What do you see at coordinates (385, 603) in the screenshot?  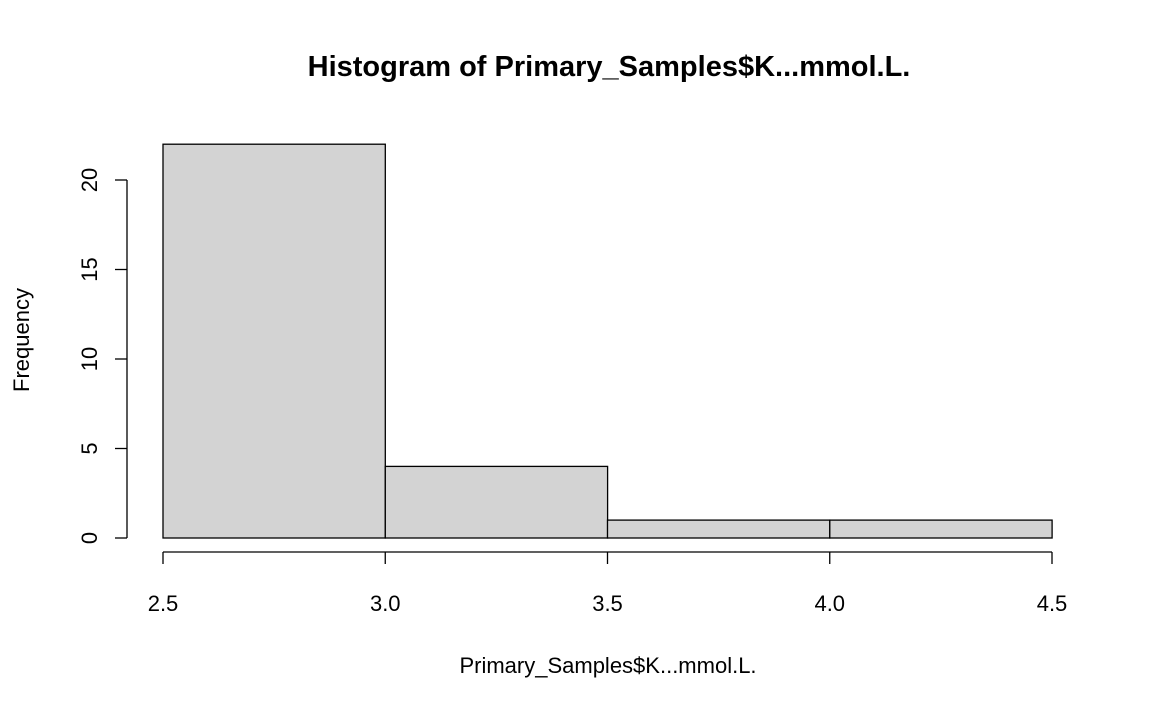 I see `x-tick-label: 3.0` at bounding box center [385, 603].